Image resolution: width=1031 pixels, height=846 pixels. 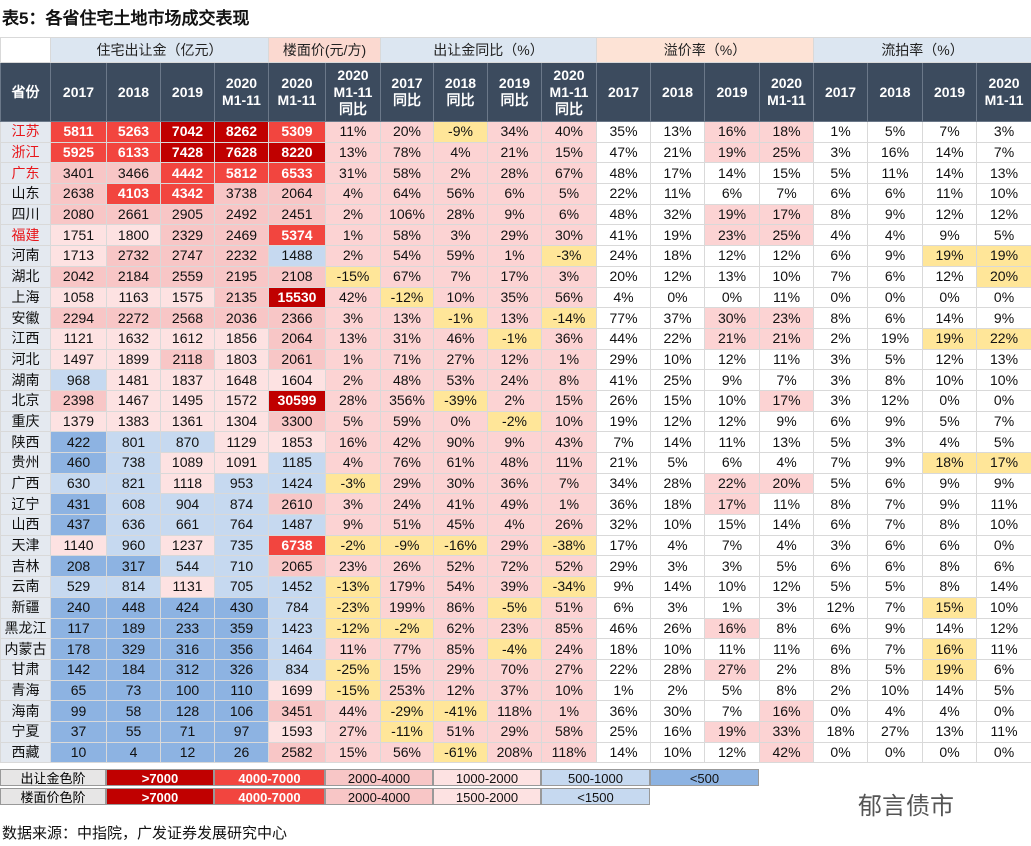 What do you see at coordinates (133, 421) in the screenshot?
I see `cell: 1383` at bounding box center [133, 421].